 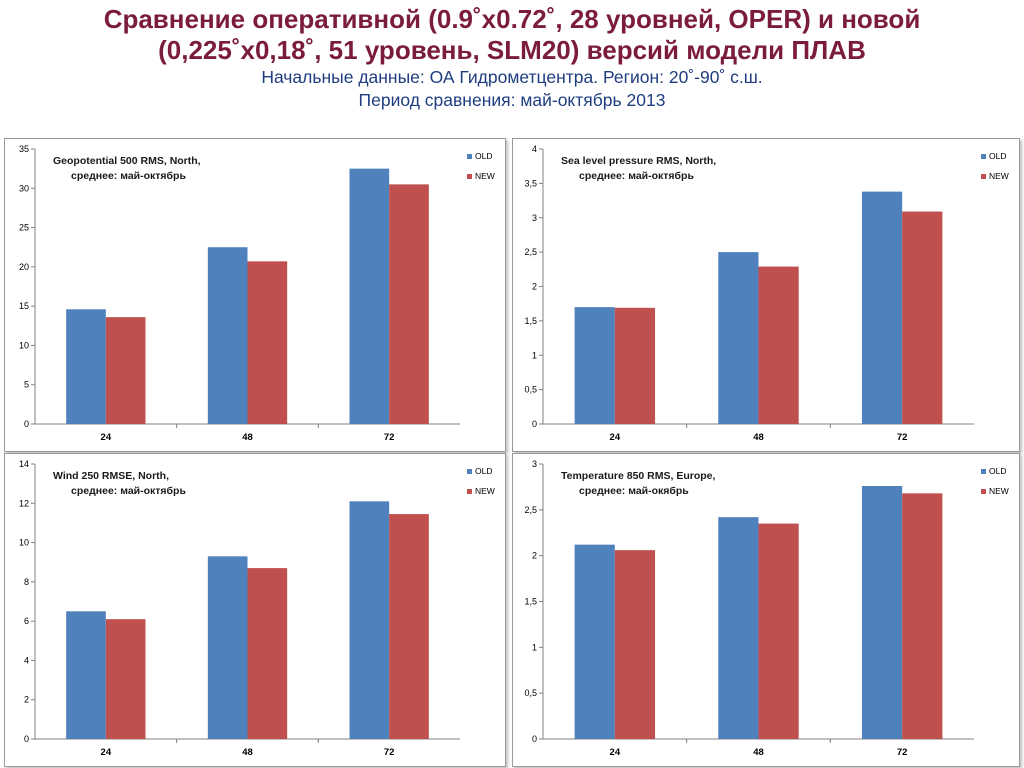 I want to click on y-tick-label: 8, so click(x=26, y=582).